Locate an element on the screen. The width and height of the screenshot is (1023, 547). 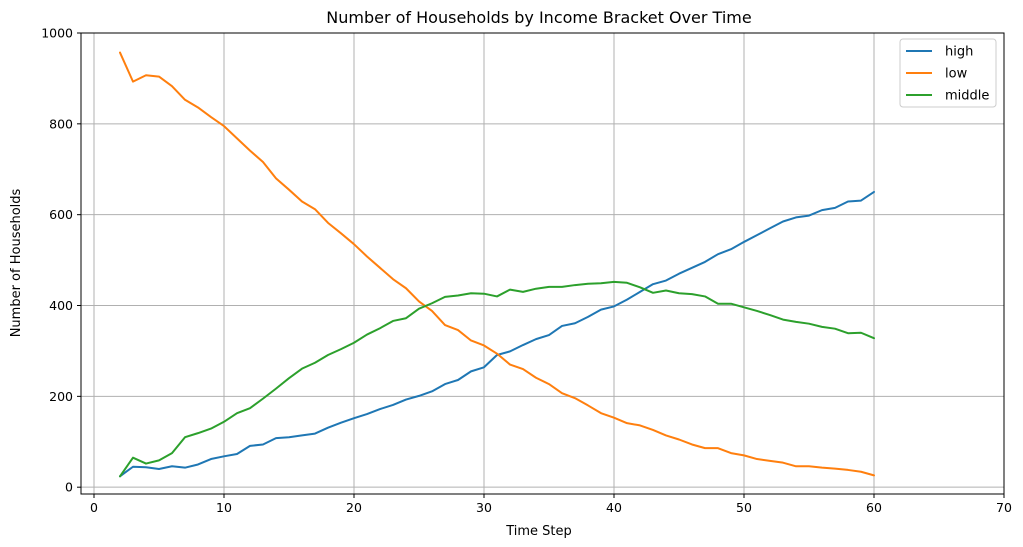
y-tick-label: 200 is located at coordinates (61, 396).